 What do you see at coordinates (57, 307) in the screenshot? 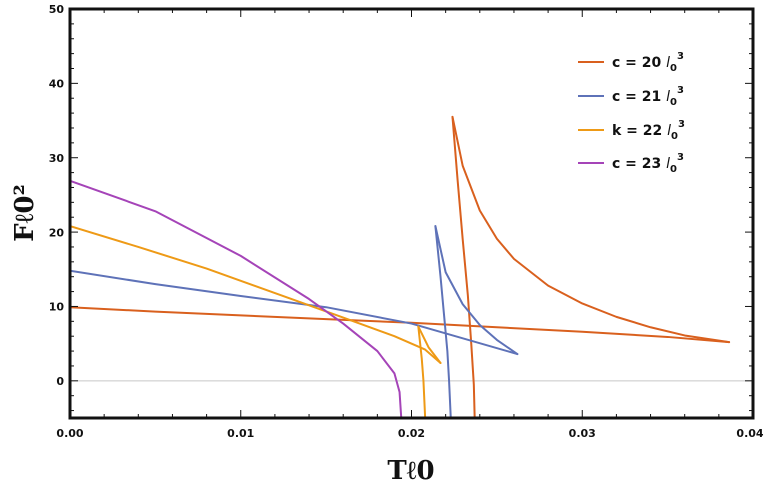
I see `y-tick-label-1: 10` at bounding box center [57, 307].